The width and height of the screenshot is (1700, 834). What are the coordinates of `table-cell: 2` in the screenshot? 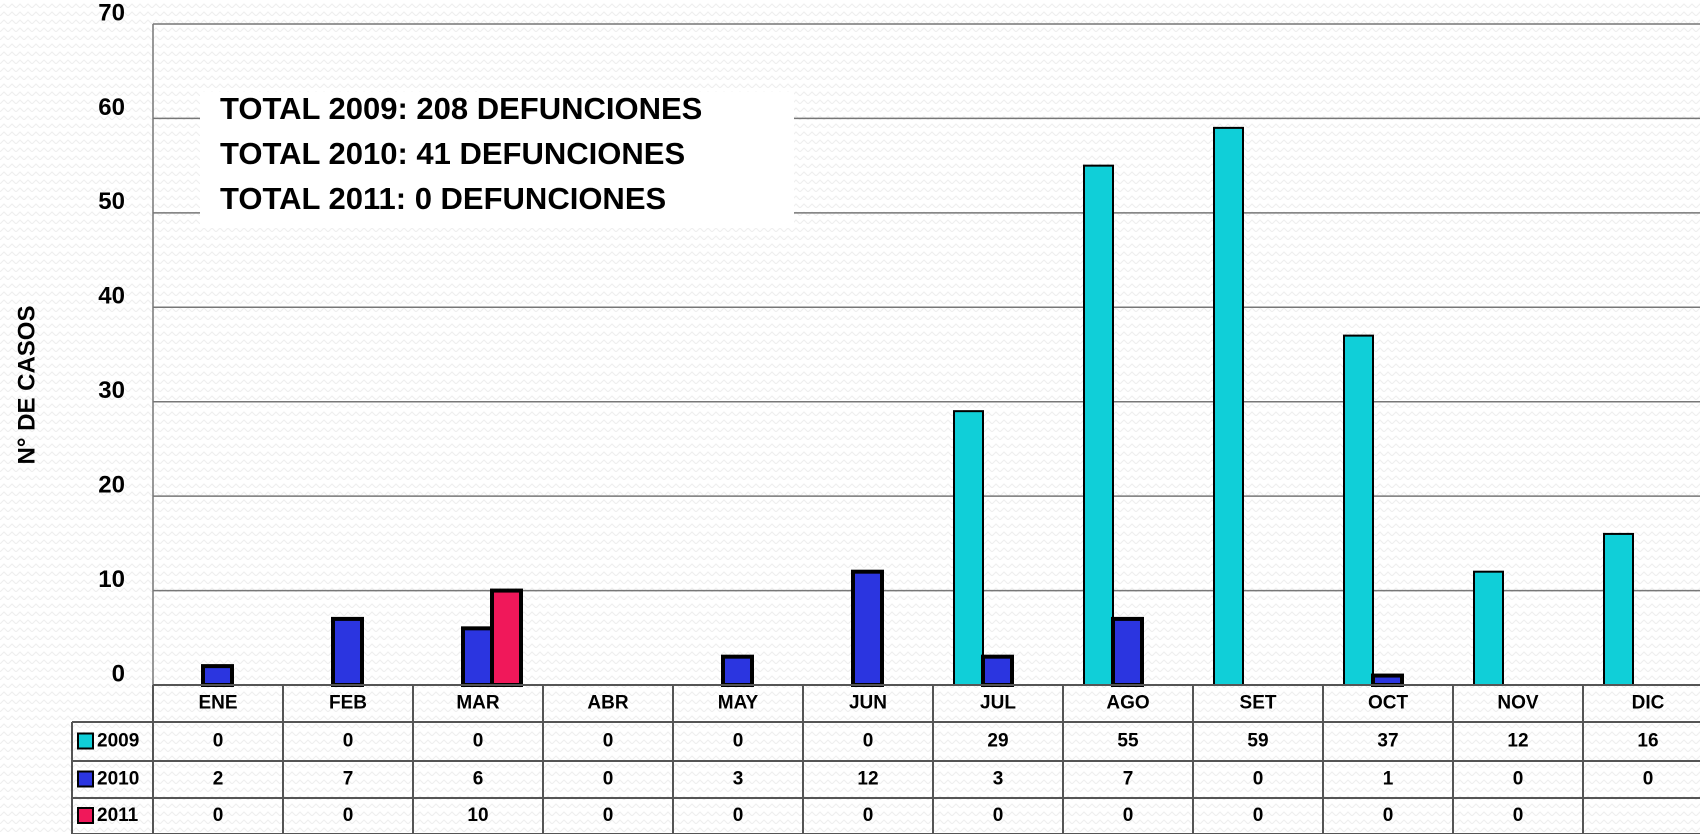 It's located at (218, 779).